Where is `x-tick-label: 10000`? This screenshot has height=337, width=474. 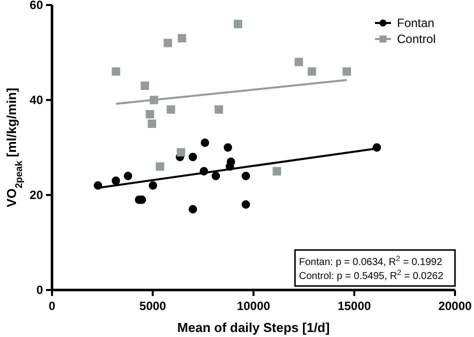
x-tick-label: 10000 is located at coordinates (253, 306).